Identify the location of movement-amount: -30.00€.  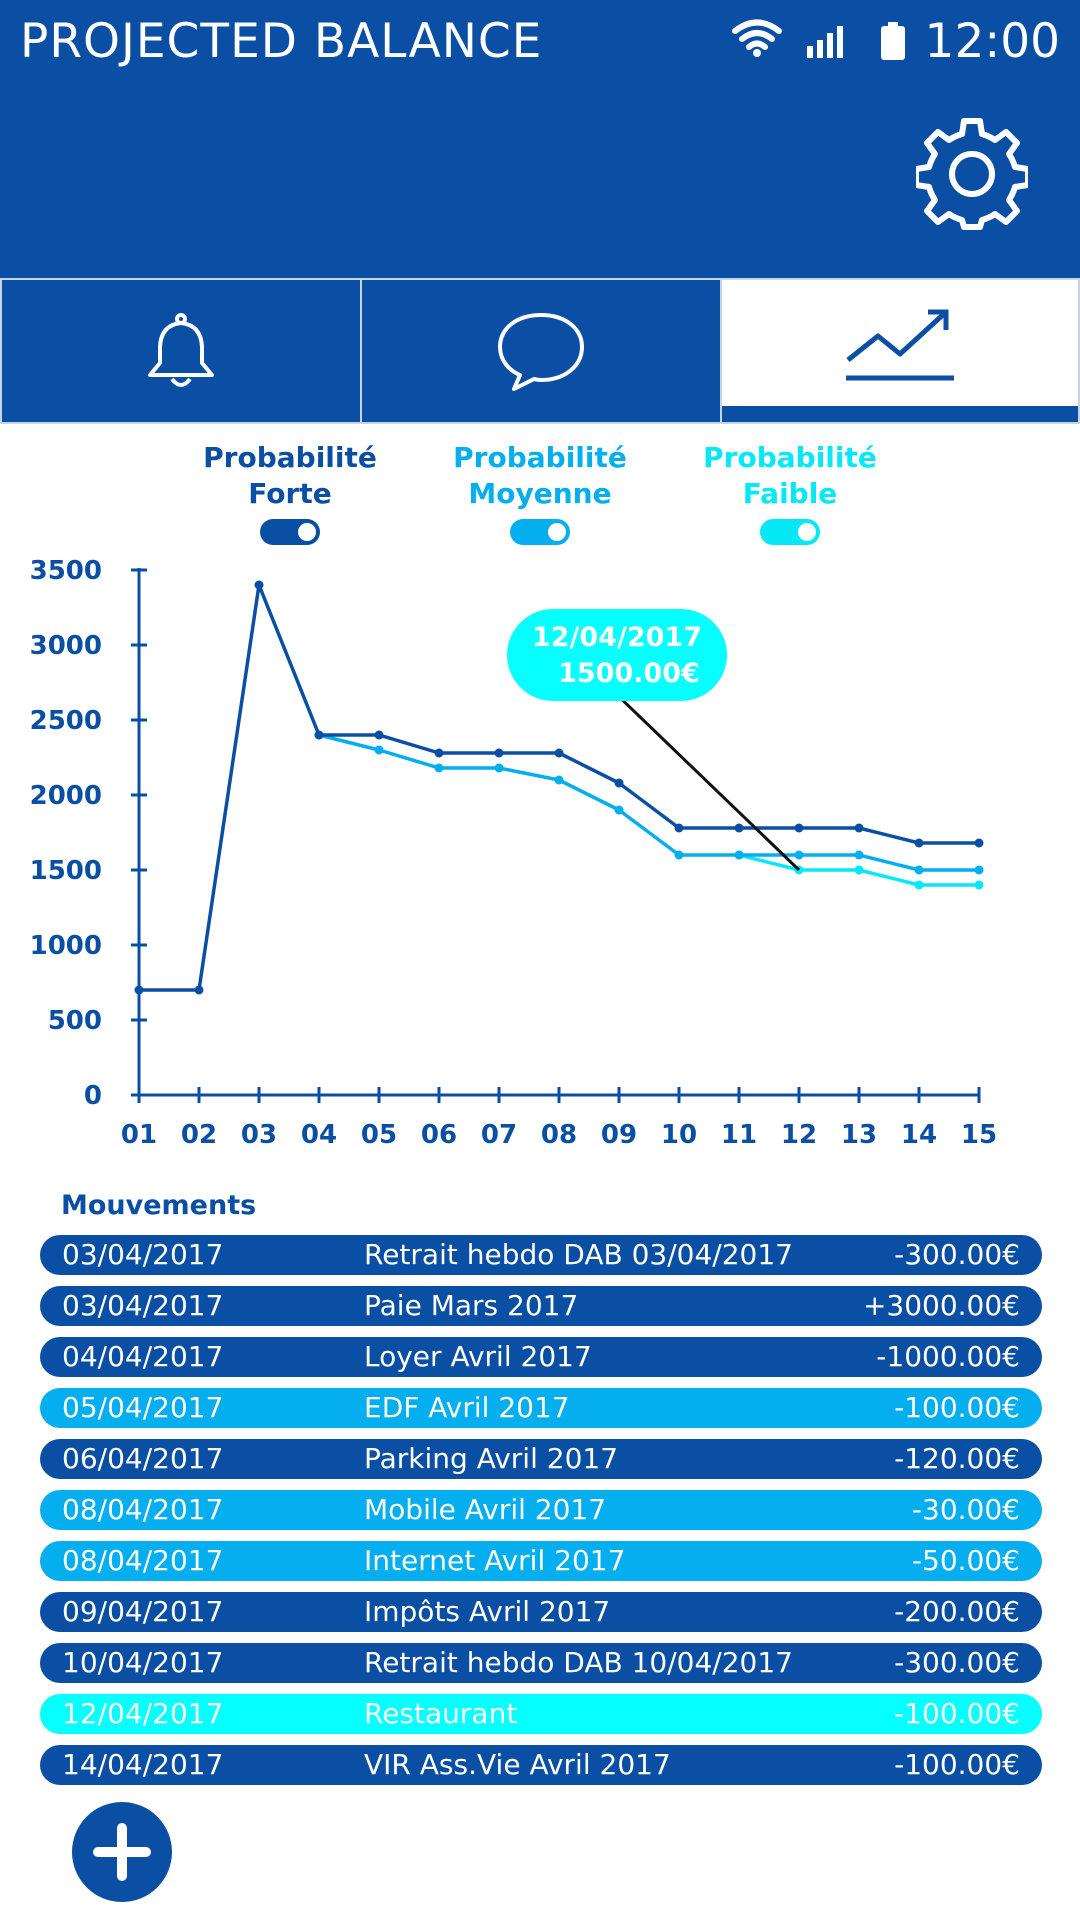
(965, 1509).